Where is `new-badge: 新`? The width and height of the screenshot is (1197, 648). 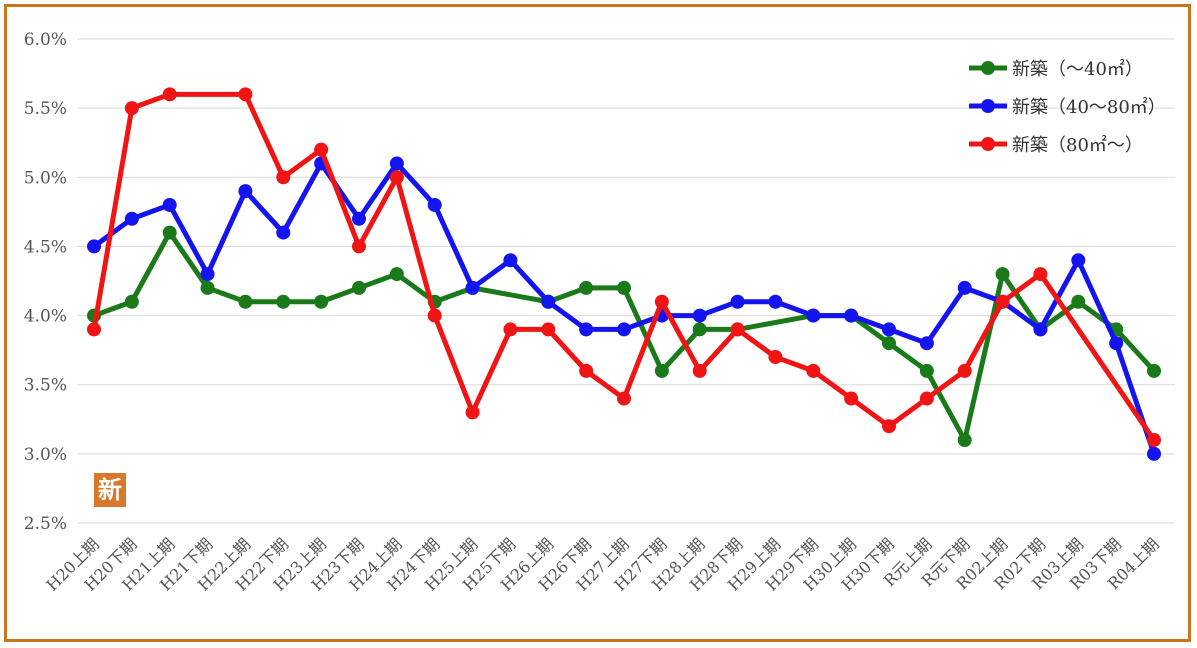
new-badge: 新 is located at coordinates (110, 490).